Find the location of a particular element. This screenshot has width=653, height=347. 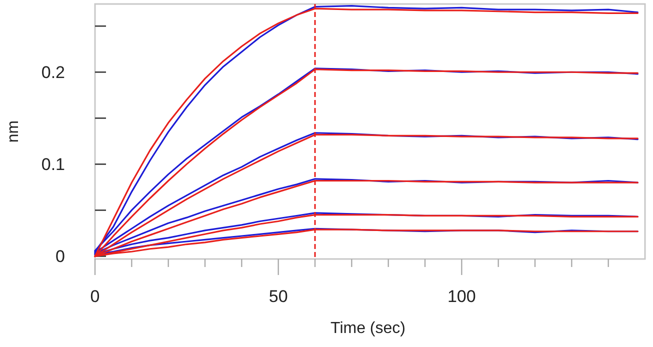

x-tick-label: 0 is located at coordinates (95, 296).